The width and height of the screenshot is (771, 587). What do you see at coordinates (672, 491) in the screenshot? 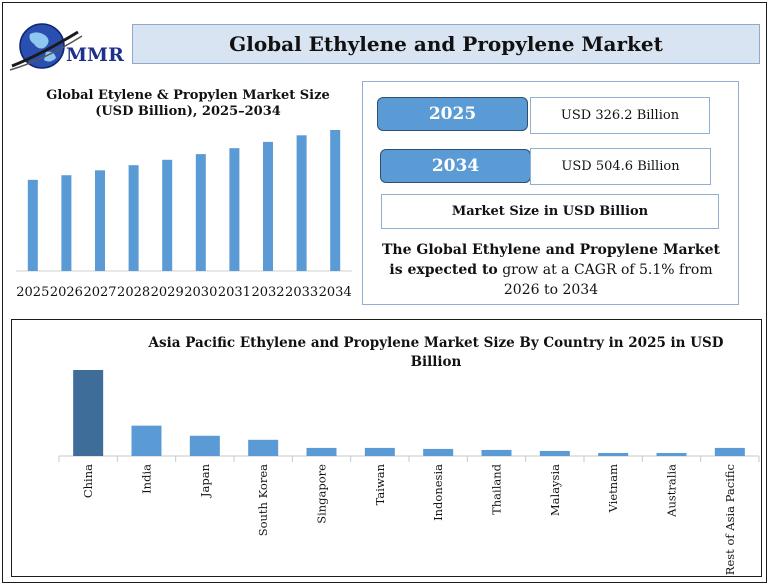
I see `chart2-tick-label: Australia` at bounding box center [672, 491].